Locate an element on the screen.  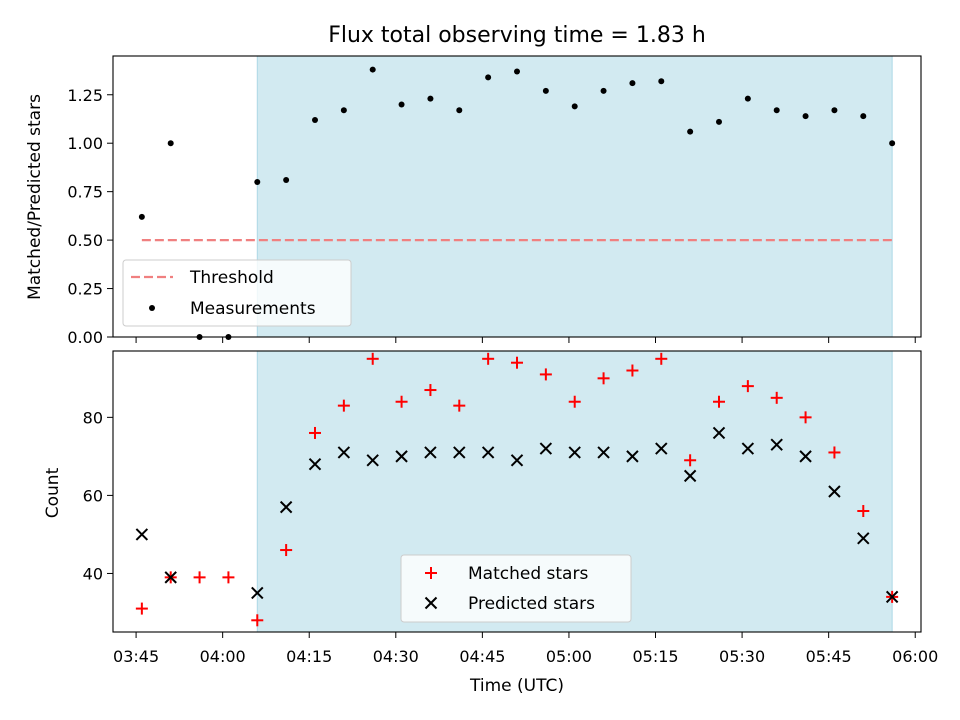
bottom-legend: Matched stars Predicted stars is located at coordinates (516, 588).